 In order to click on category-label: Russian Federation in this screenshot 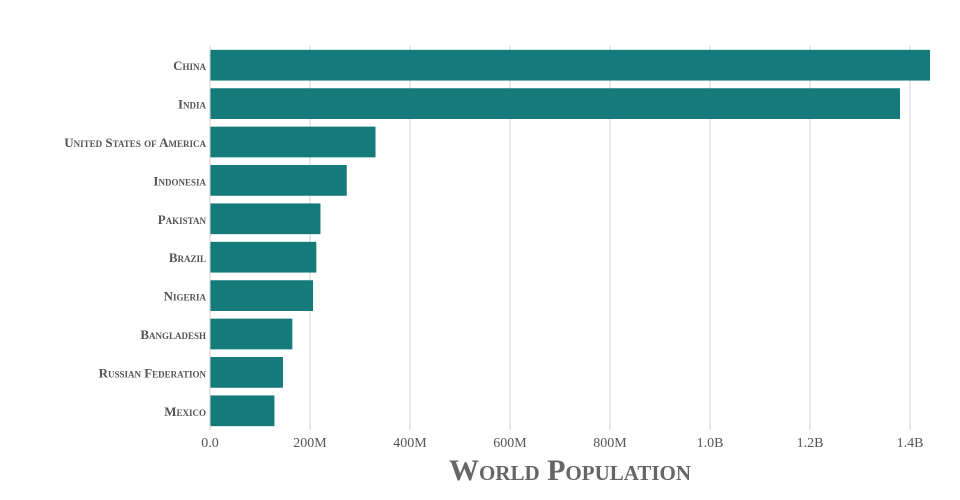, I will do `click(153, 372)`.